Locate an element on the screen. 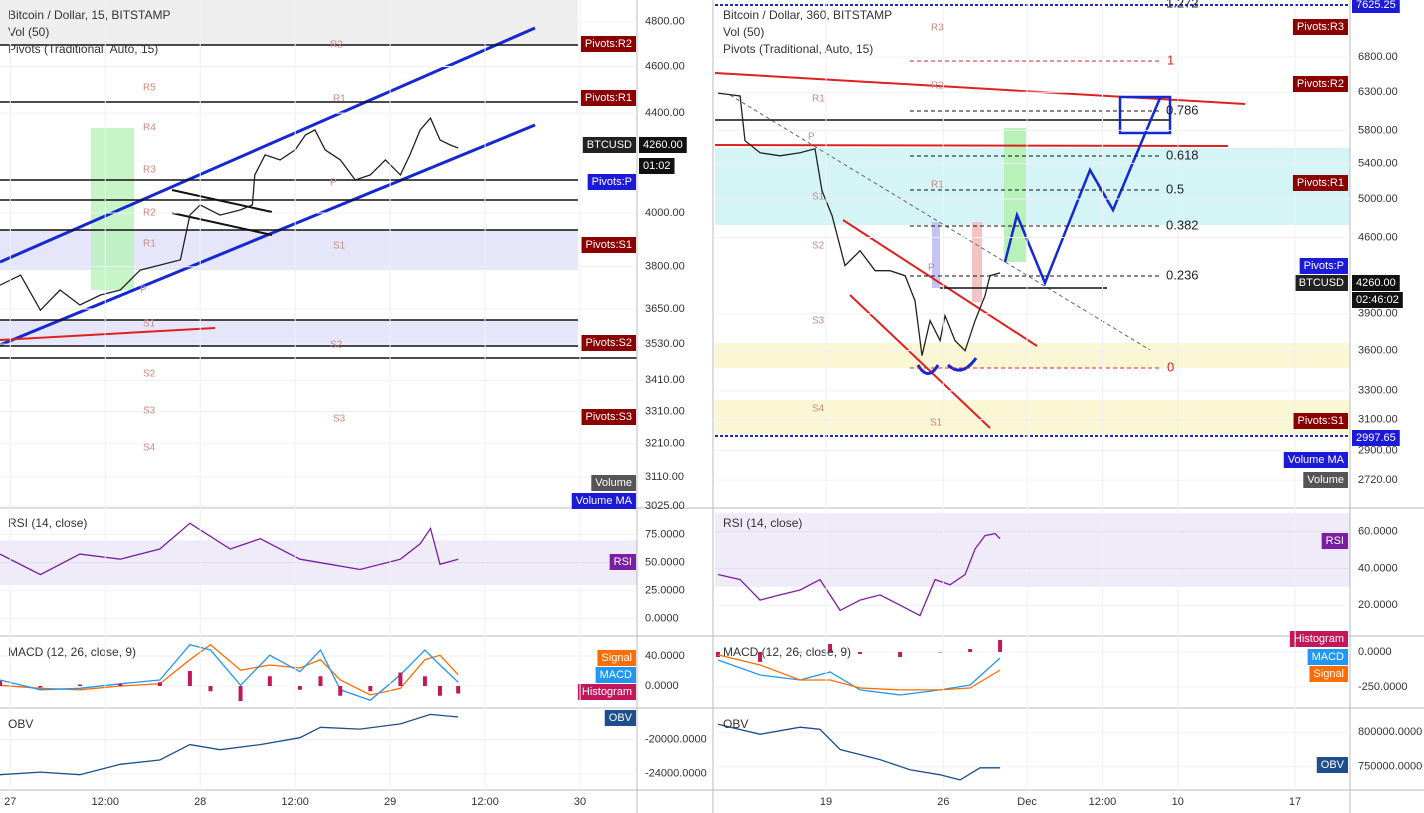 This screenshot has height=813, width=1424. y-tick-label: 5400.00 is located at coordinates (1378, 163).